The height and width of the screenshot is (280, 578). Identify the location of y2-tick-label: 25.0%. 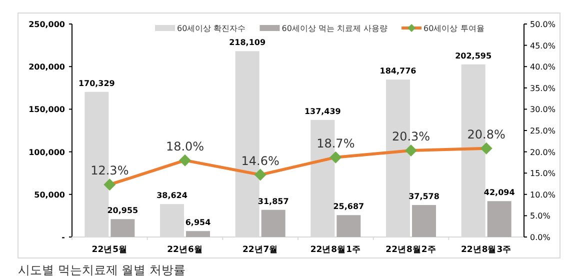
(543, 131).